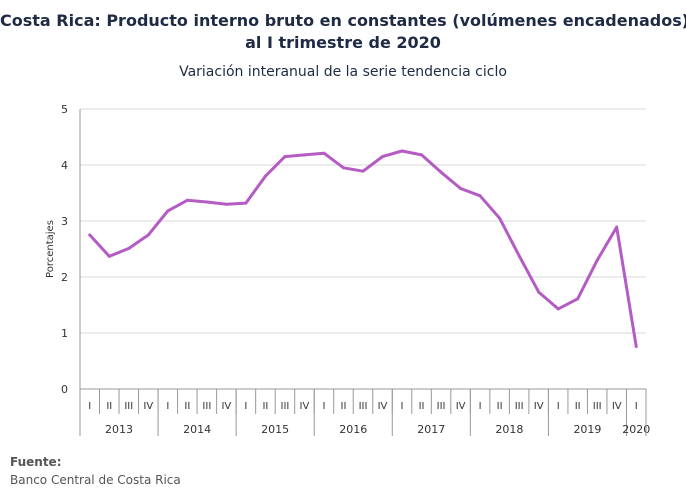 This screenshot has width=686, height=499. Describe the element at coordinates (64, 333) in the screenshot. I see `y-tick-label: 1` at that location.